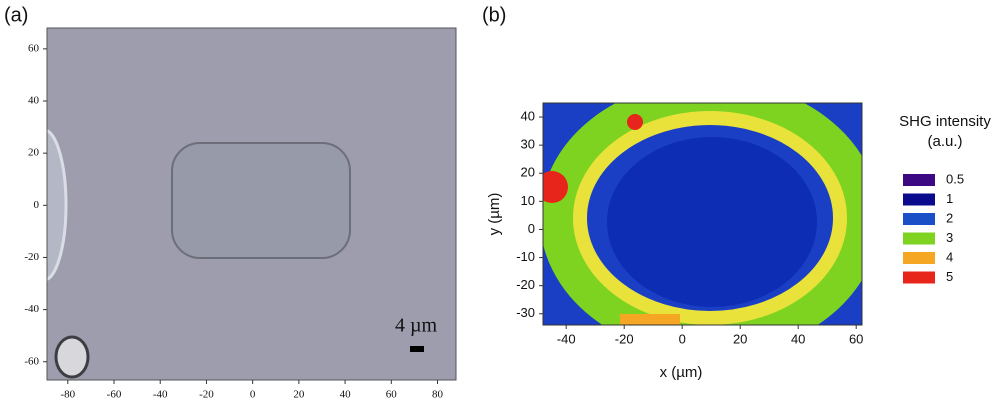  Describe the element at coordinates (31, 361) in the screenshot. I see `y-tick-label: -60` at that location.